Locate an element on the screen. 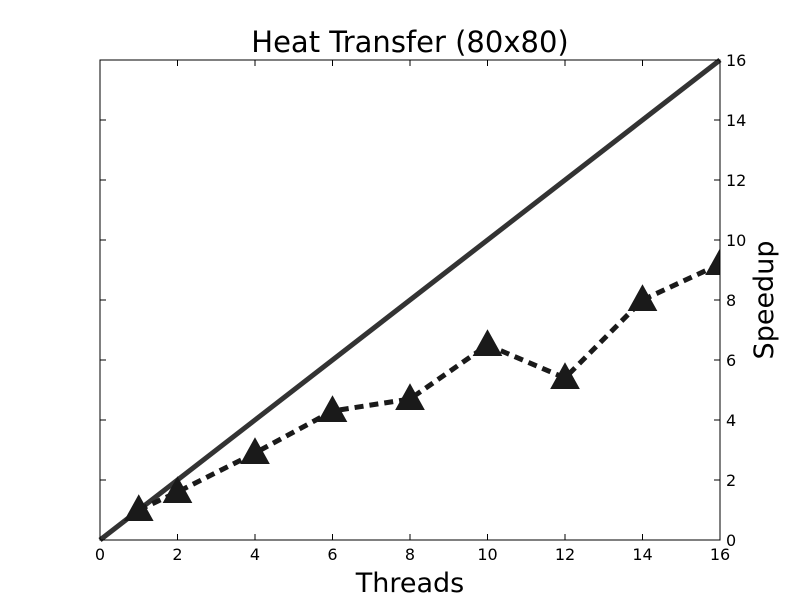  chart-title: Heat Transfer (80x80) is located at coordinates (409, 42).